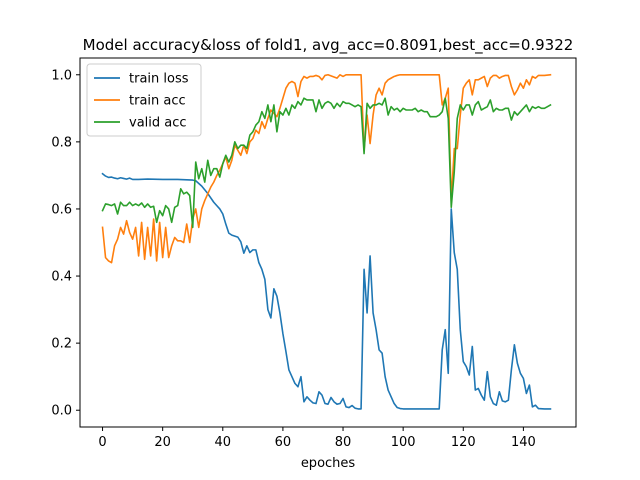 This screenshot has width=640, height=480. Describe the element at coordinates (61, 411) in the screenshot. I see `y-tick-label: 0.0` at that location.